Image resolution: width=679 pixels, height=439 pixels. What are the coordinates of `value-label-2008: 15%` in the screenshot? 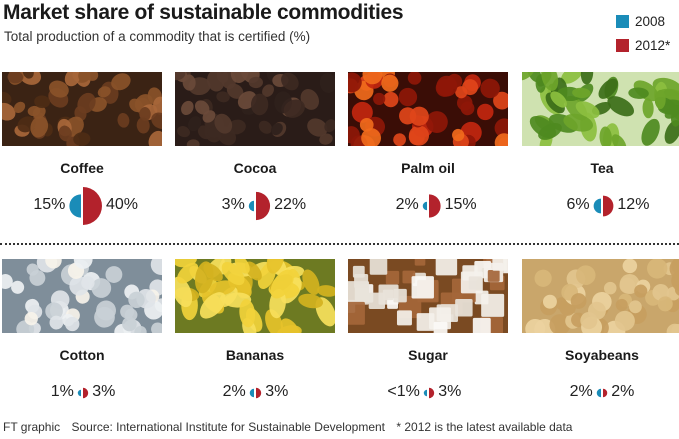 It's located at (49, 204).